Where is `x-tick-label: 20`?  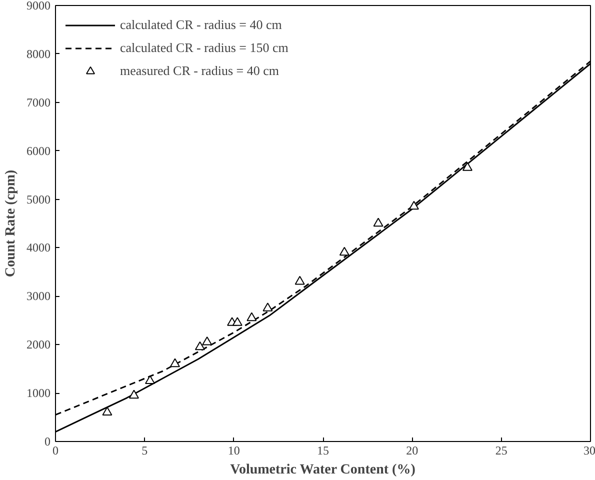
x-tick-label: 20 is located at coordinates (412, 451).